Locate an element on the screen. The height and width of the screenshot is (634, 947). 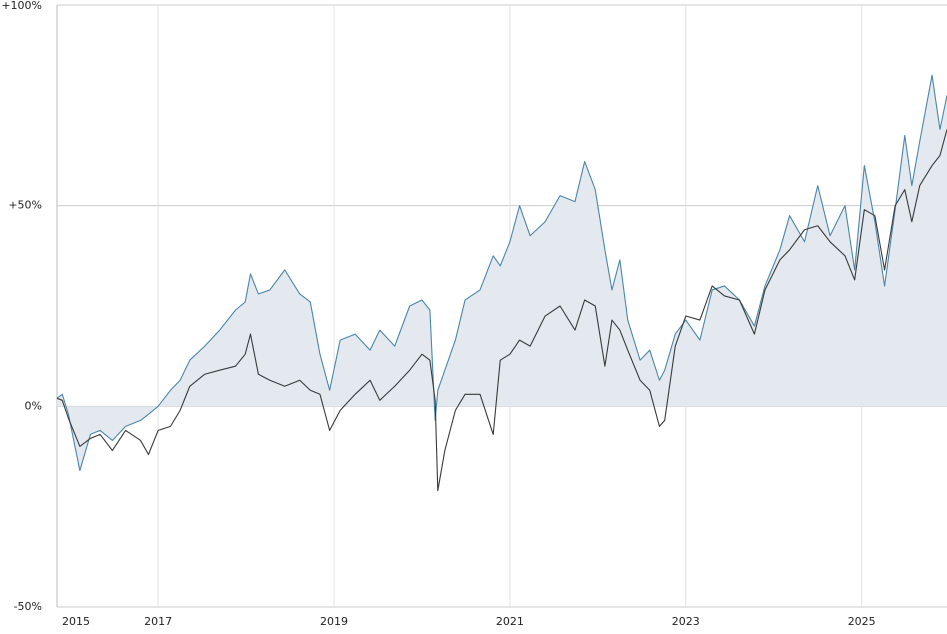
x-tick-label: 2021 is located at coordinates (510, 621).